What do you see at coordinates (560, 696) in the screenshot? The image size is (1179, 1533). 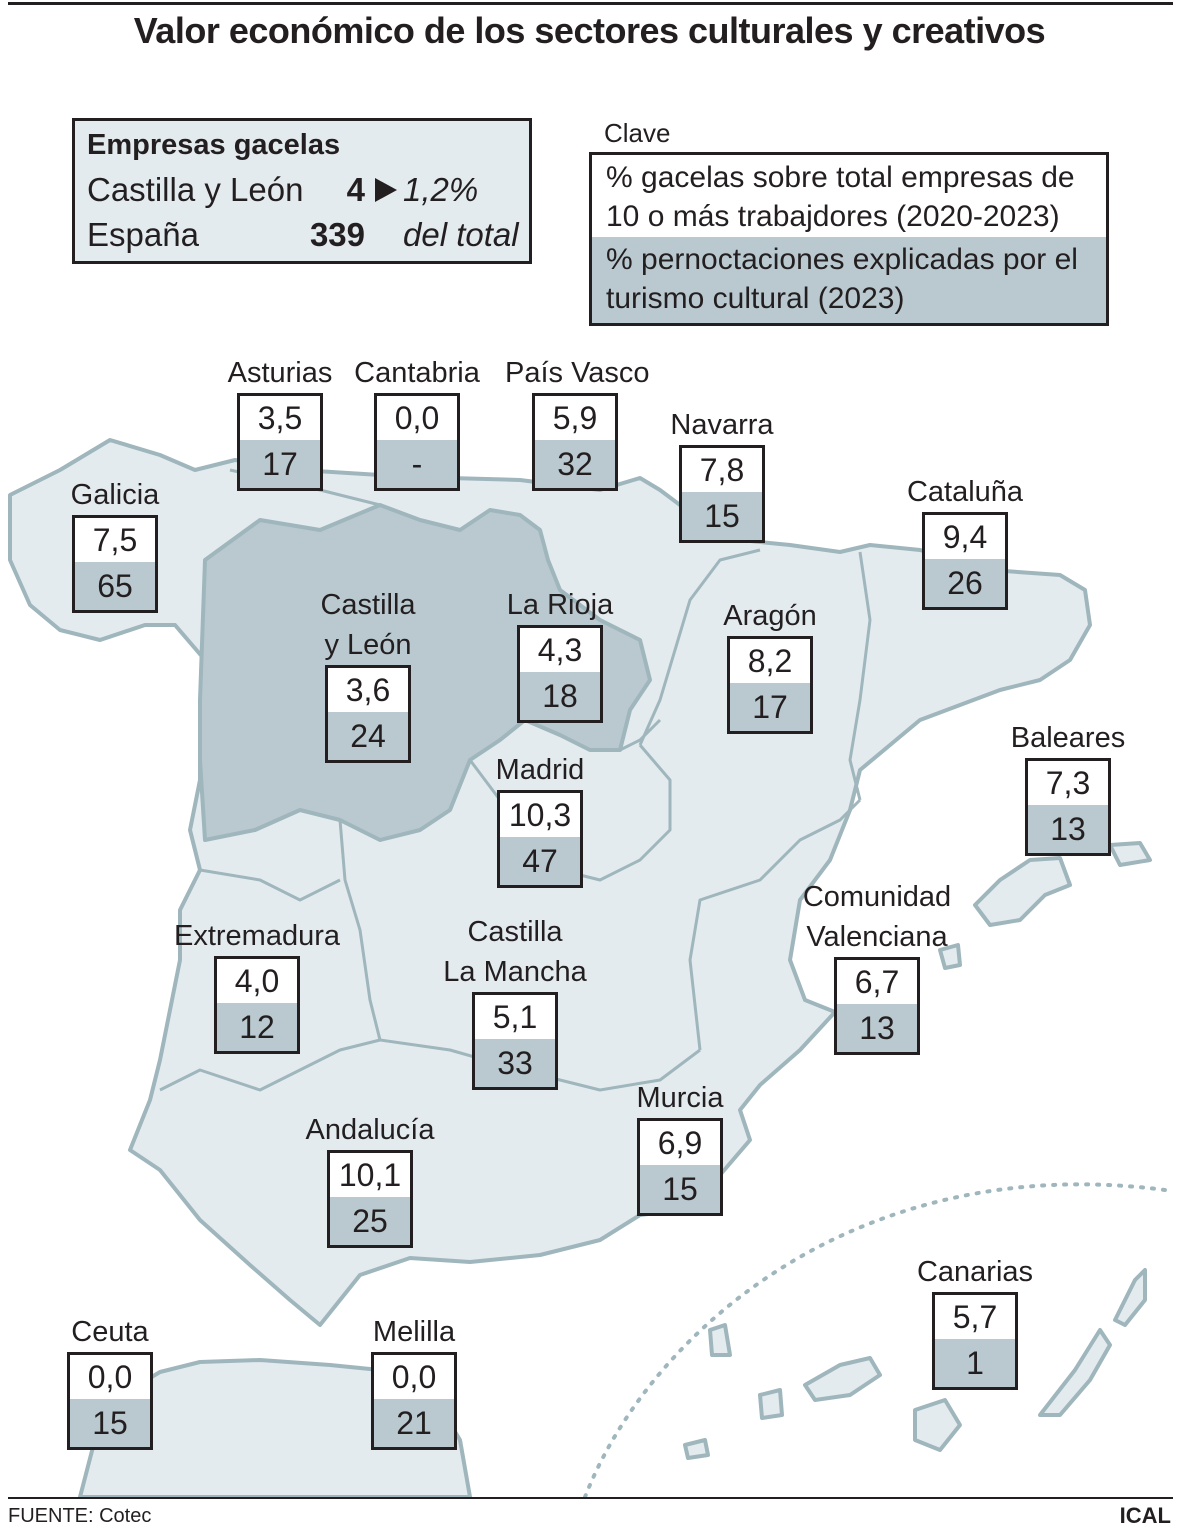 I see `turismo-value: 18` at bounding box center [560, 696].